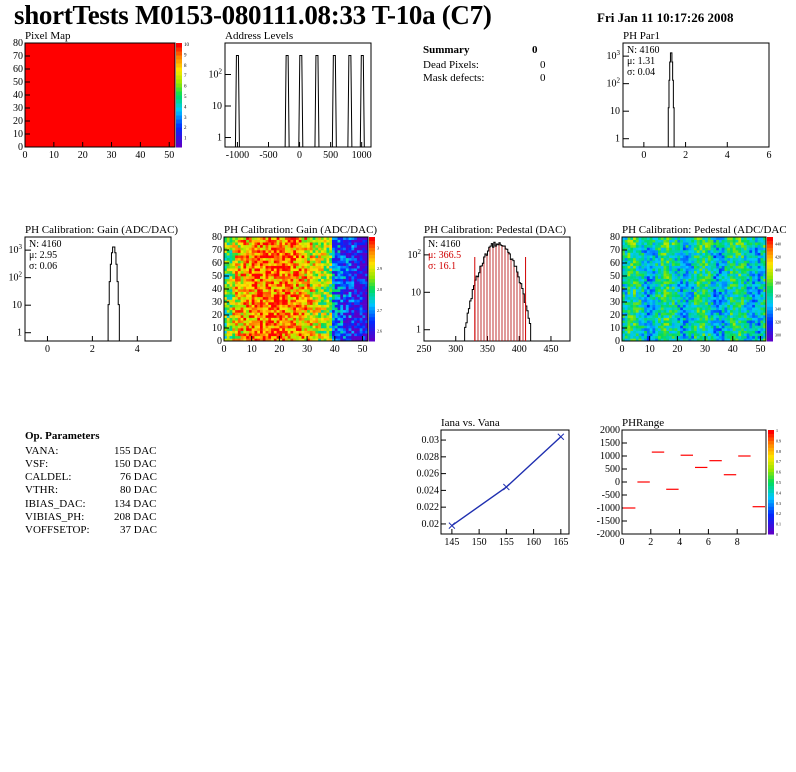 The width and height of the screenshot is (796, 772). Describe the element at coordinates (778, 309) in the screenshot. I see `ph-pedestal-map-colorbar-label: 340` at that location.